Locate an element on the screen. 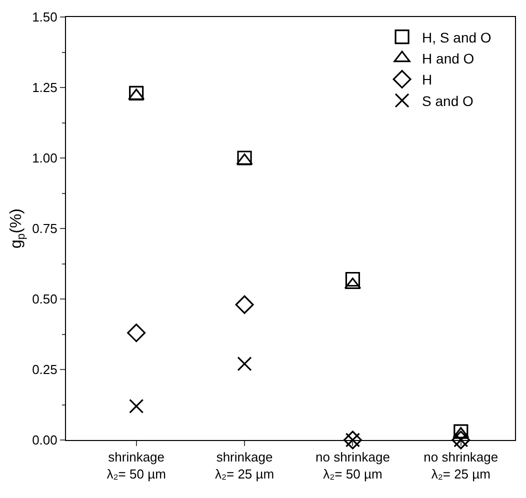 This screenshot has height=498, width=526. x-tick-label: shrinkage λ₂= 50 µm is located at coordinates (136, 466).